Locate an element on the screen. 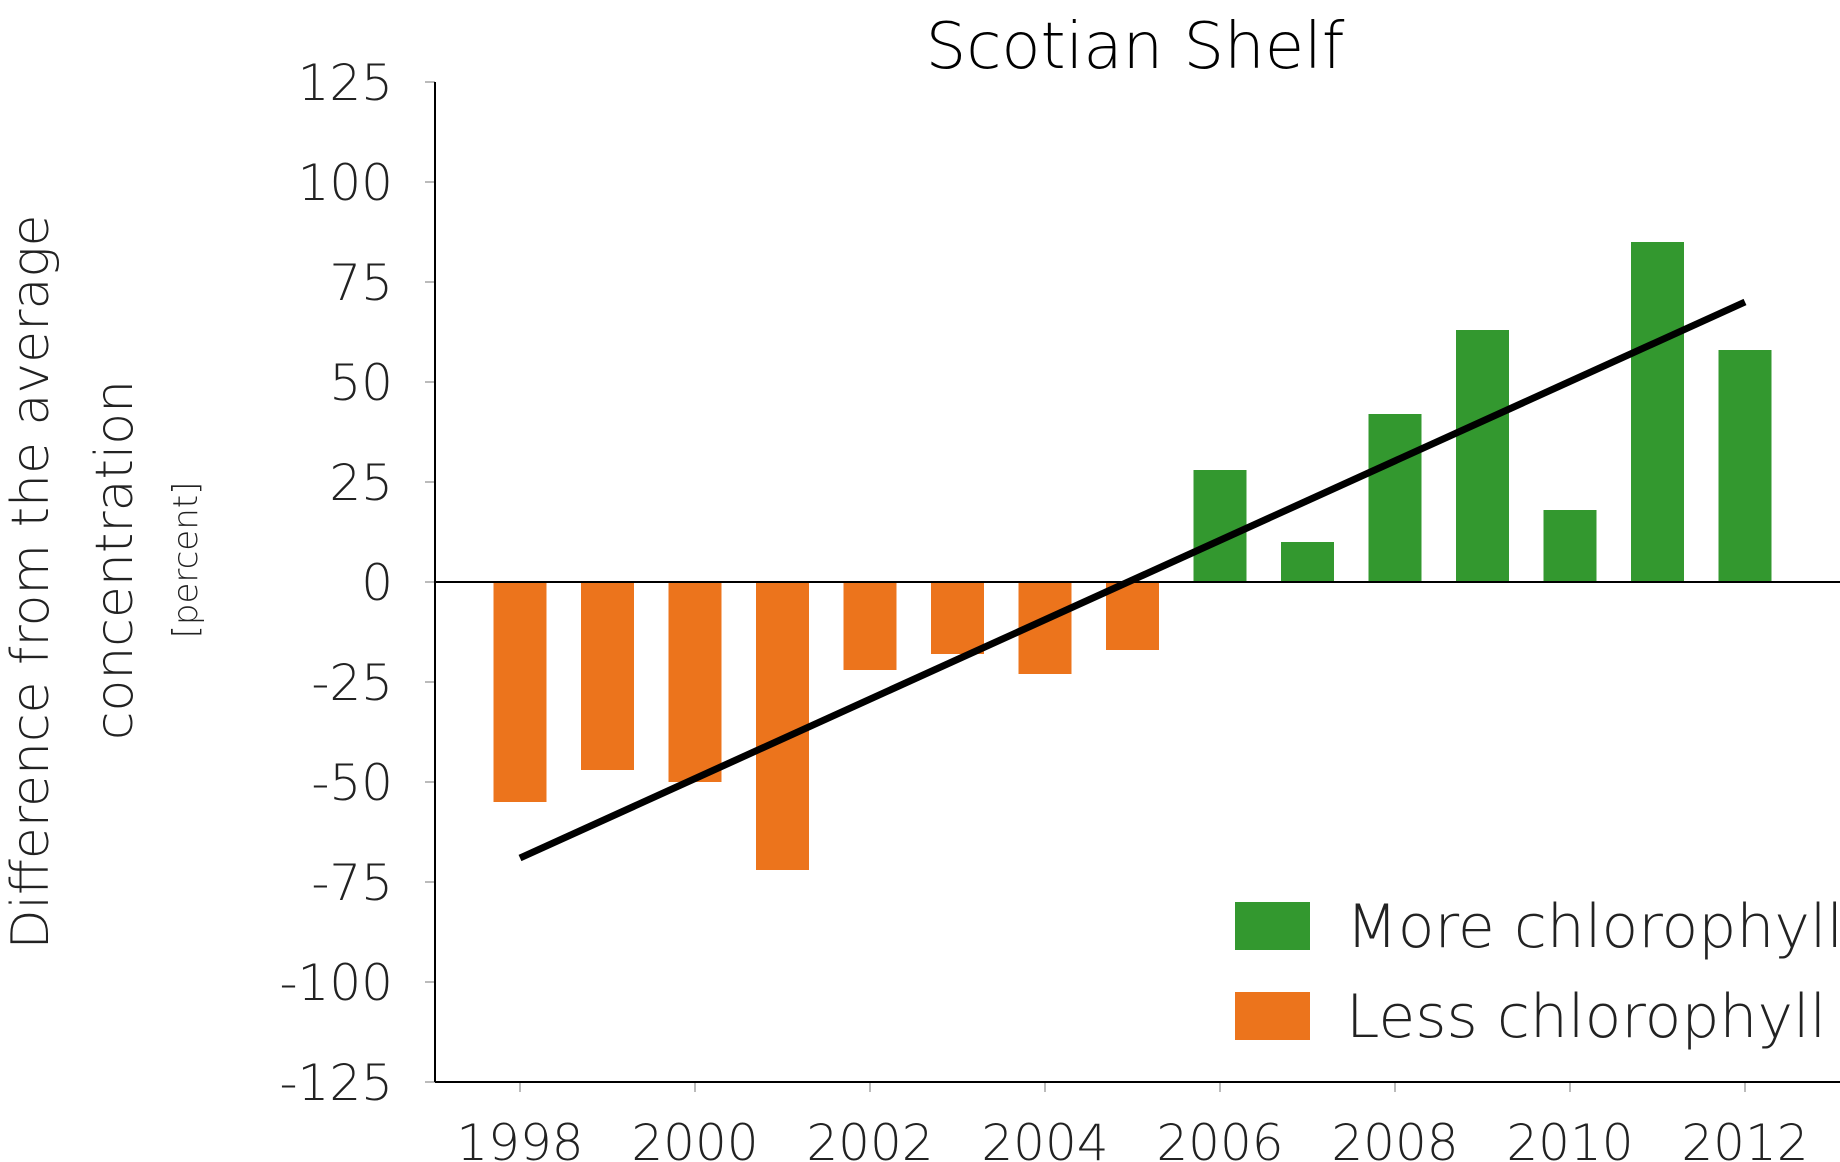 The image size is (1840, 1162). x-tick-label: 2012 is located at coordinates (1744, 1138).